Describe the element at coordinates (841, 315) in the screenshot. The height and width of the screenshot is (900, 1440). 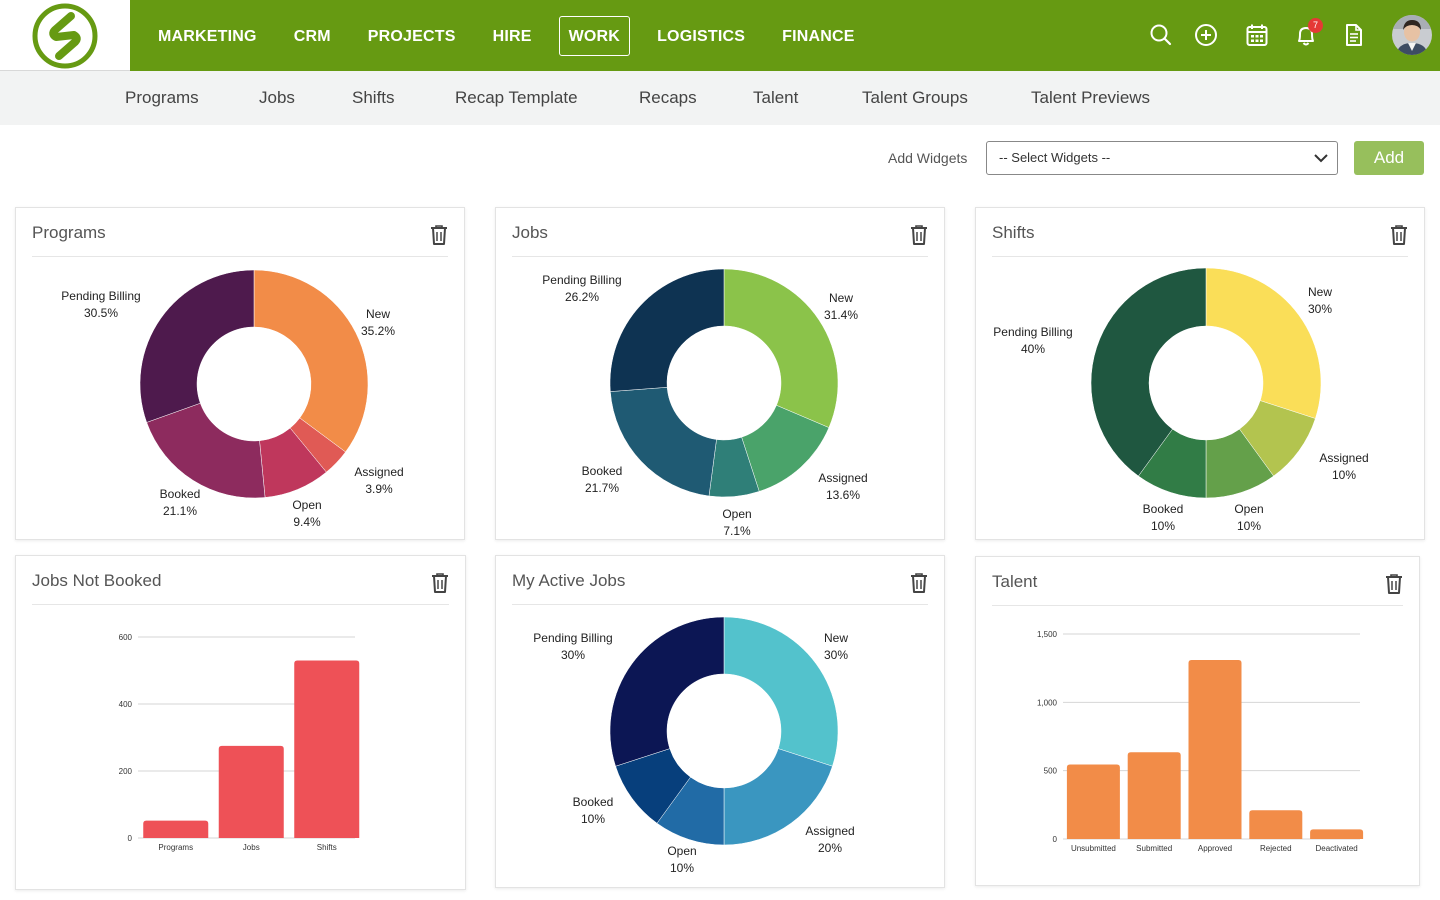
I see `pie-percent-new: 31.4%` at that location.